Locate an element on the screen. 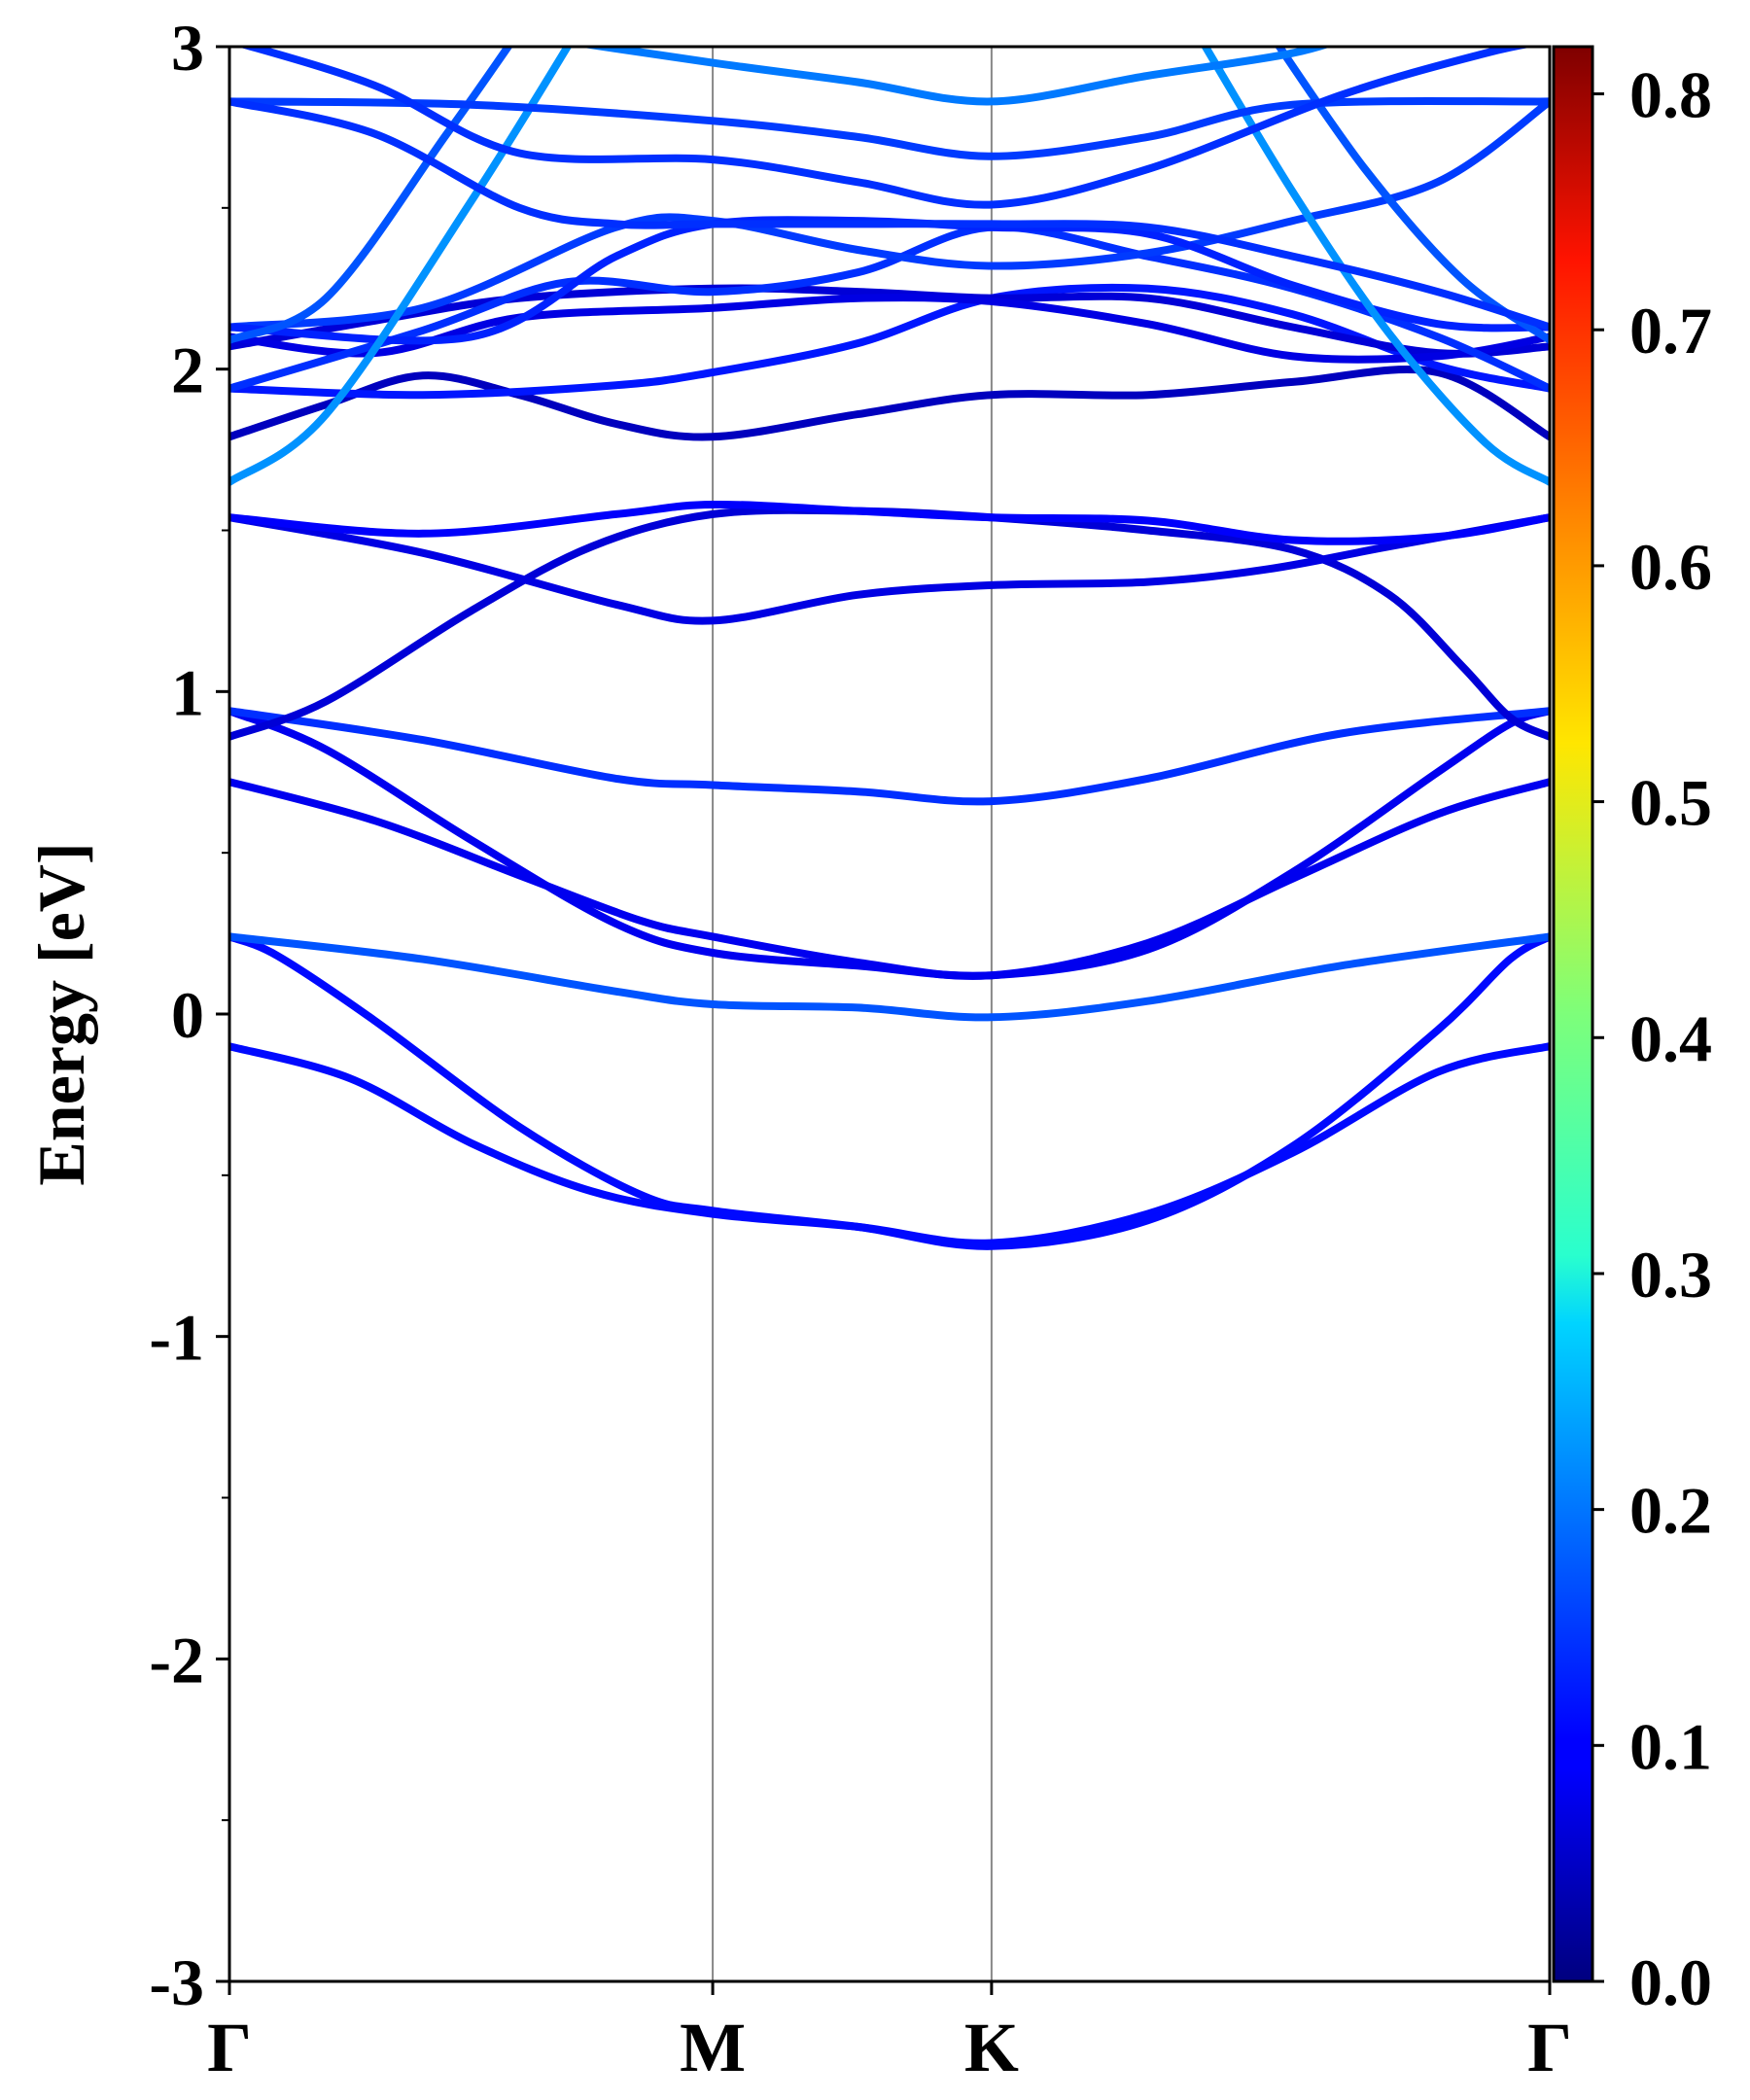 This screenshot has width=1750, height=2100. y-tick-label: -1 is located at coordinates (176, 1338).